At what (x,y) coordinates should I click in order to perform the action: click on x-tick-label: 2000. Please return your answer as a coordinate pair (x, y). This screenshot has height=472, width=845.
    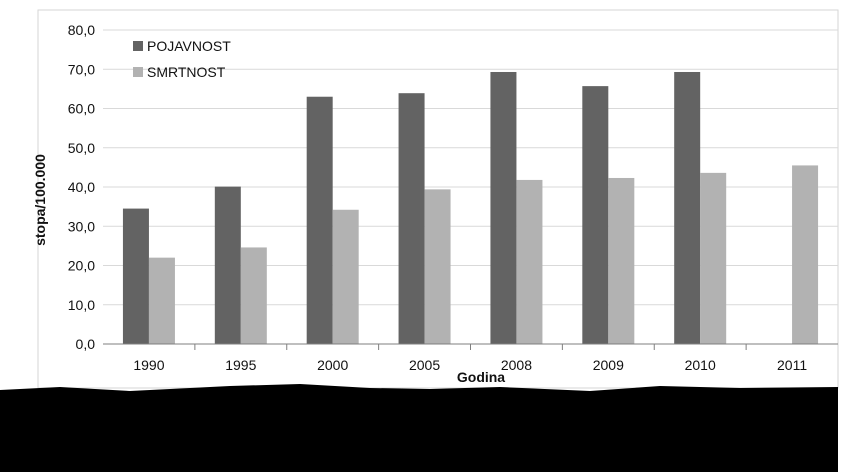
    Looking at the image, I should click on (332, 365).